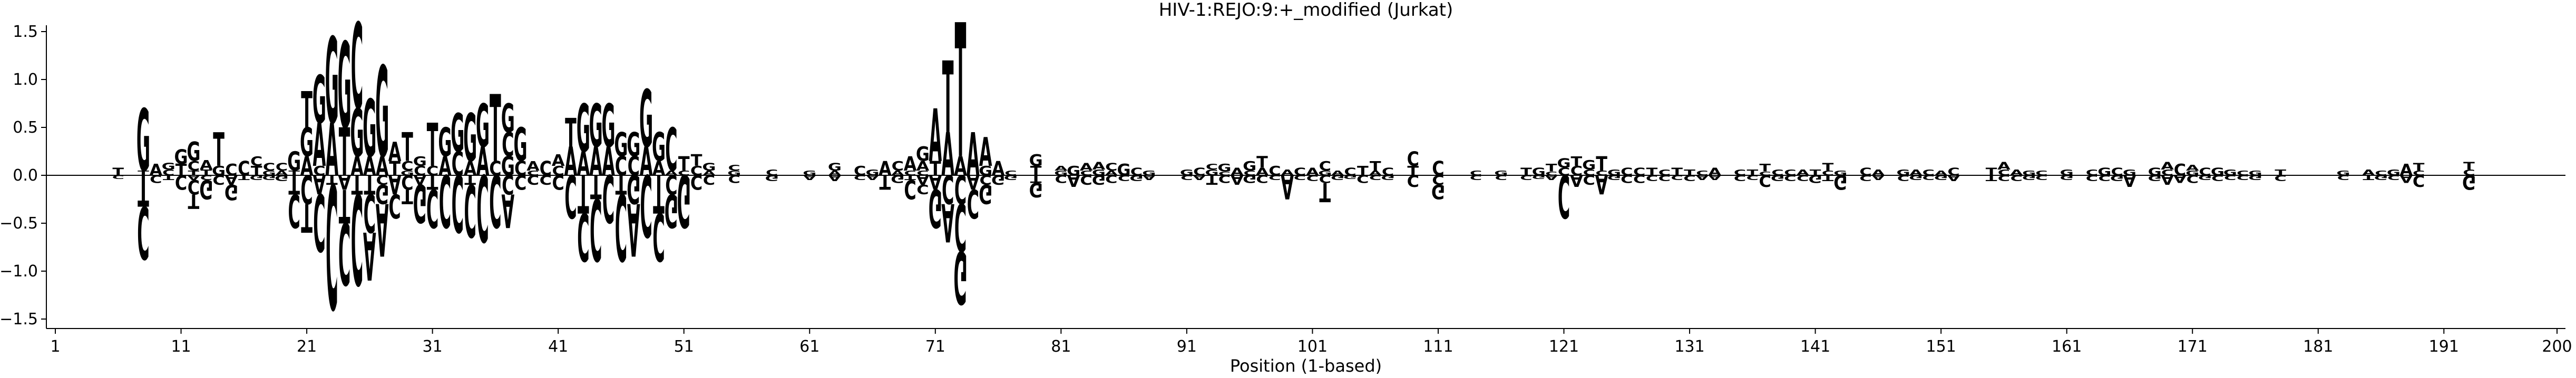 This screenshot has height=378, width=2576. Describe the element at coordinates (19, 320) in the screenshot. I see `y-tick-label: −1.5` at that location.